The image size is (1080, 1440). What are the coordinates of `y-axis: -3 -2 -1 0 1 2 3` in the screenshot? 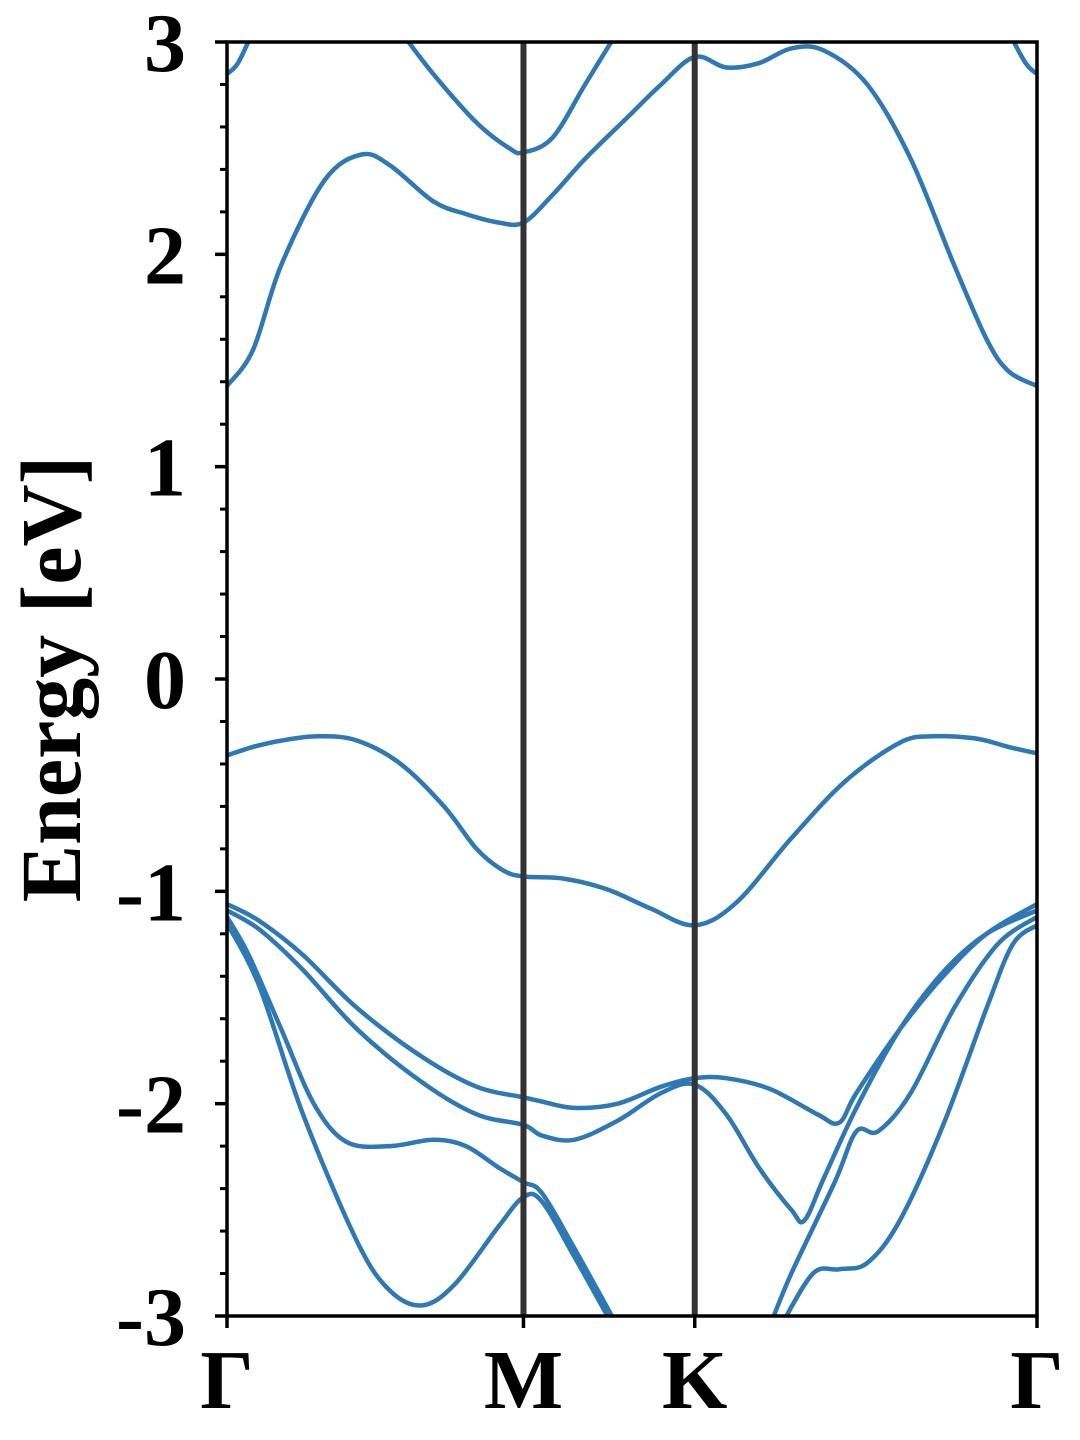 It's located at (171, 682).